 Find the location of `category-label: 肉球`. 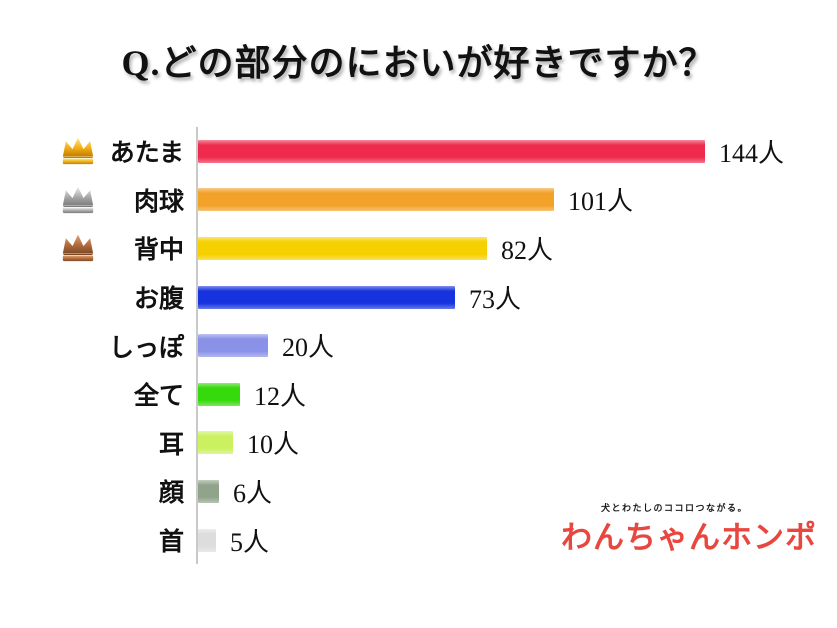

category-label: 肉球 is located at coordinates (158, 202).